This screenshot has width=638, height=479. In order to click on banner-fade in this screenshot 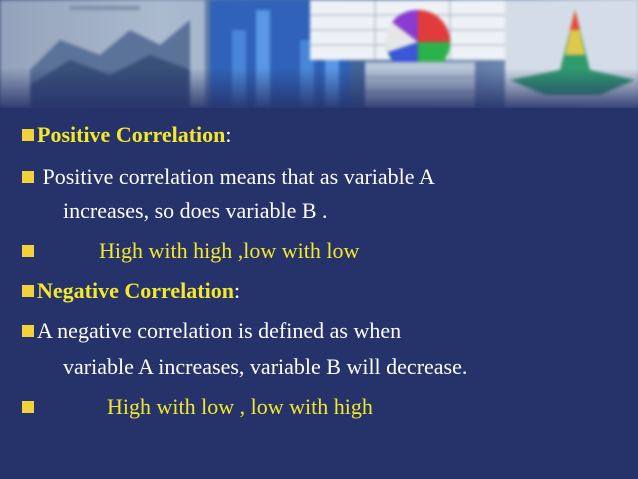, I will do `click(319, 88)`.